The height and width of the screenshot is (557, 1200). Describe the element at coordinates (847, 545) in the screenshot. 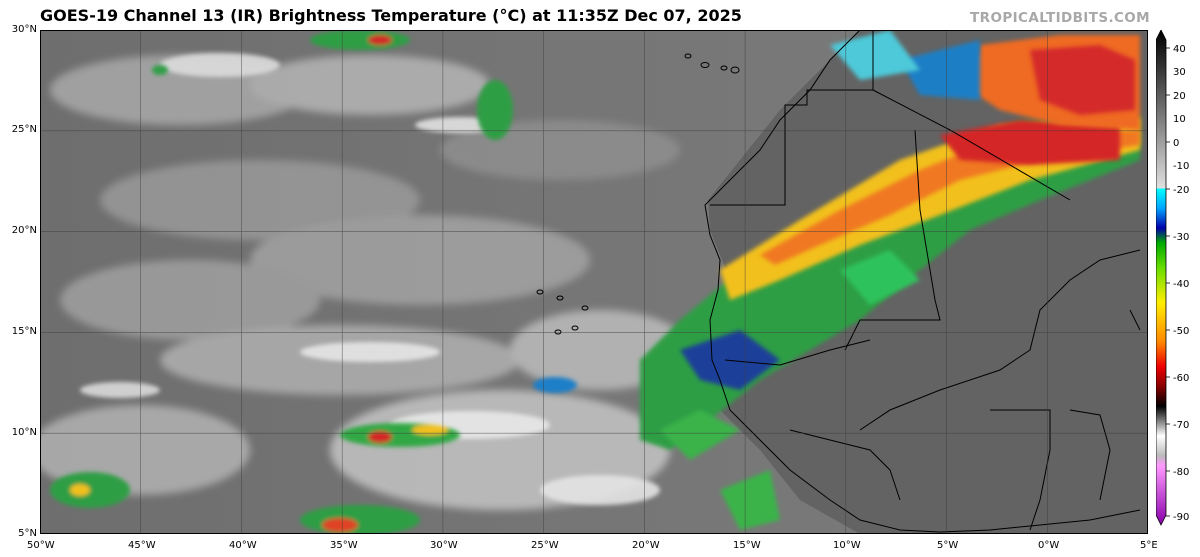

I see `lon-label-10w: 10°W` at that location.